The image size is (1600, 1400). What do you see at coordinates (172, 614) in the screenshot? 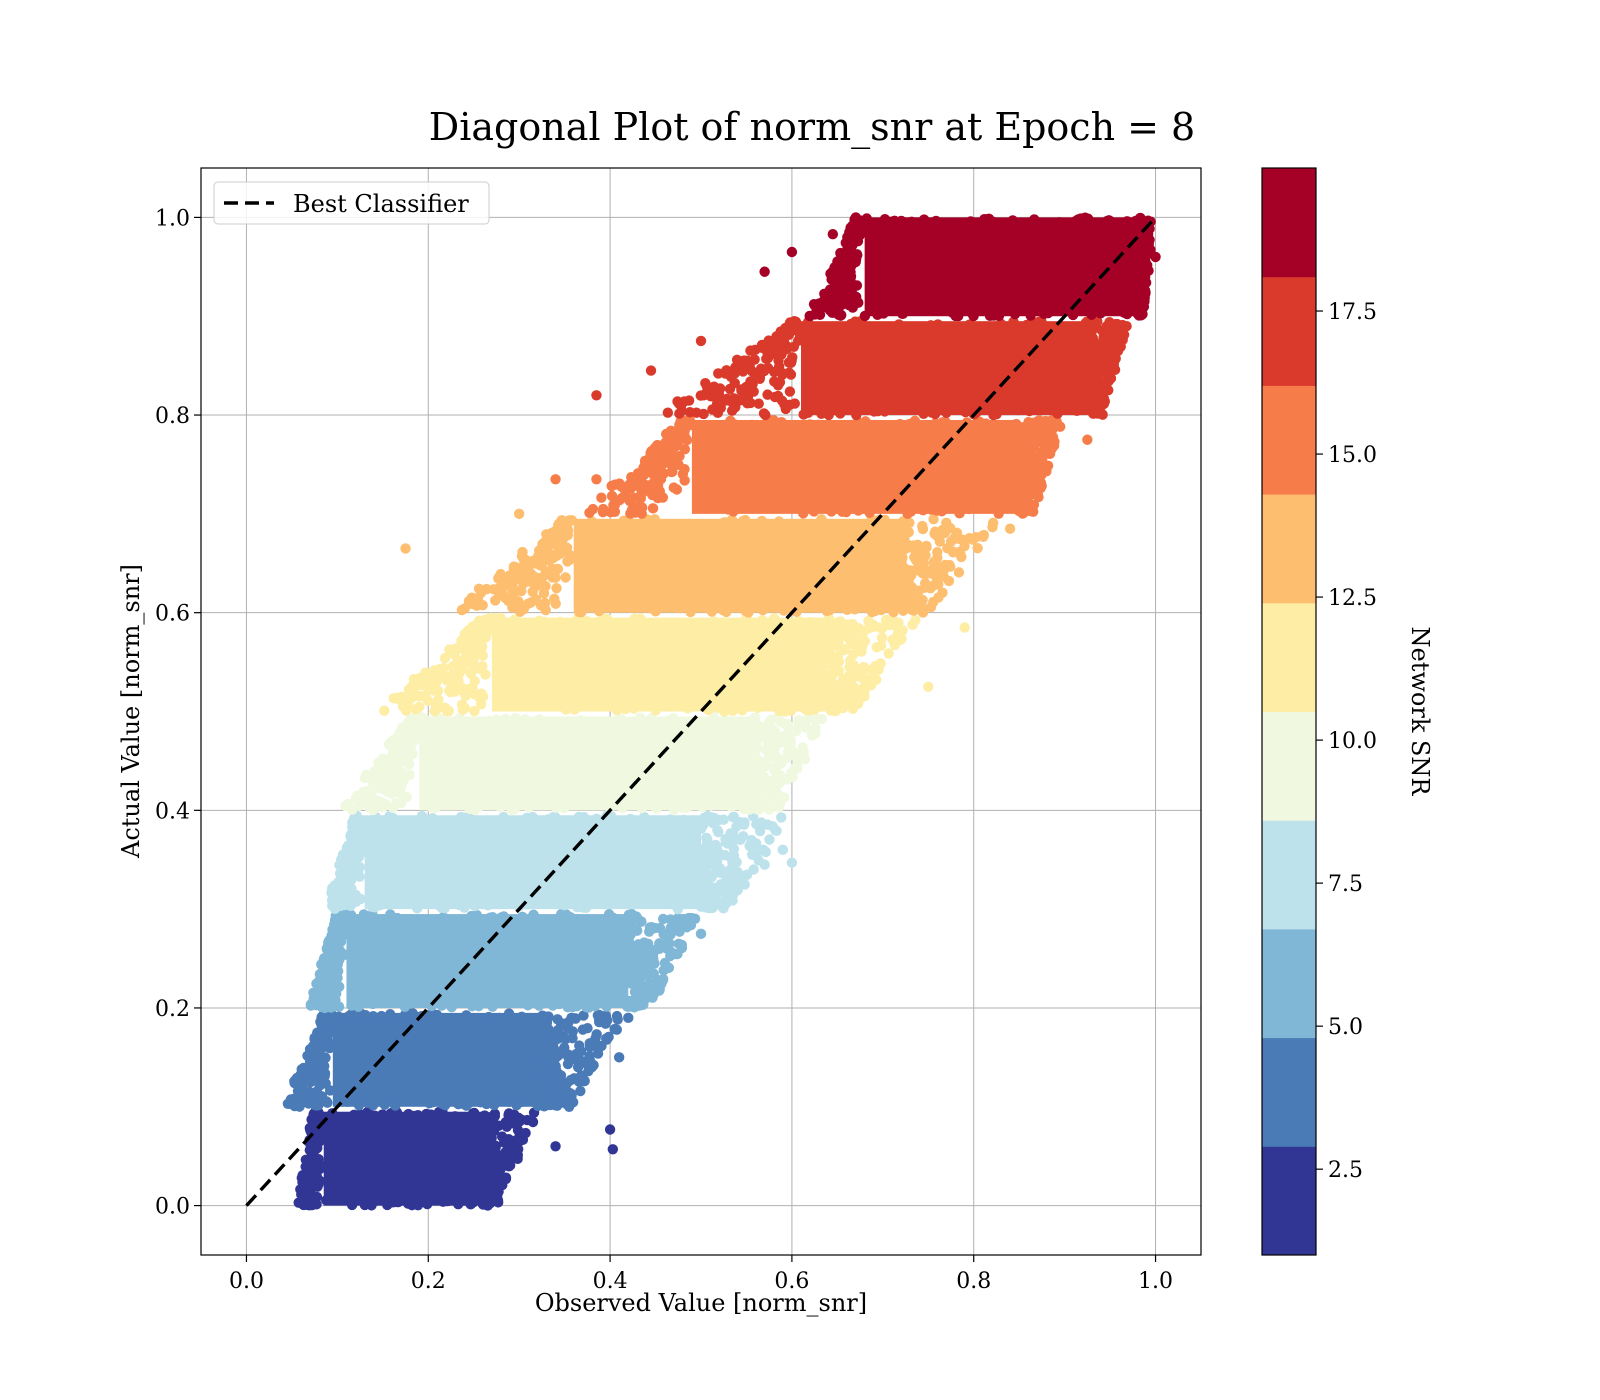
I see `y-tick-label: 0.6` at bounding box center [172, 614].